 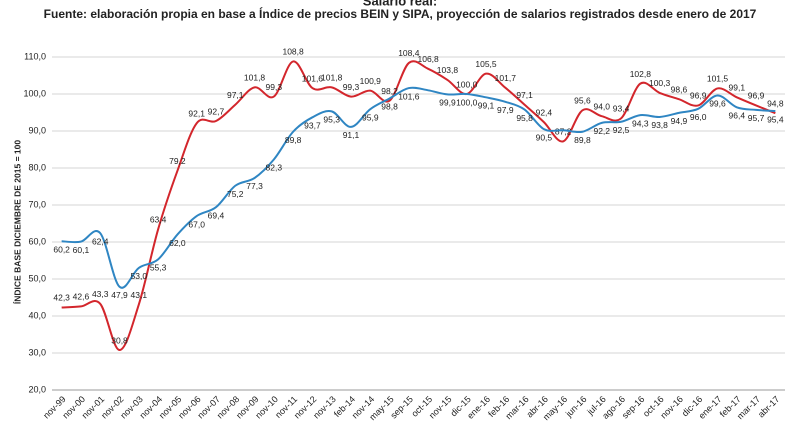 What do you see at coordinates (37, 278) in the screenshot?
I see `y-tick-label: 50,0` at bounding box center [37, 278].